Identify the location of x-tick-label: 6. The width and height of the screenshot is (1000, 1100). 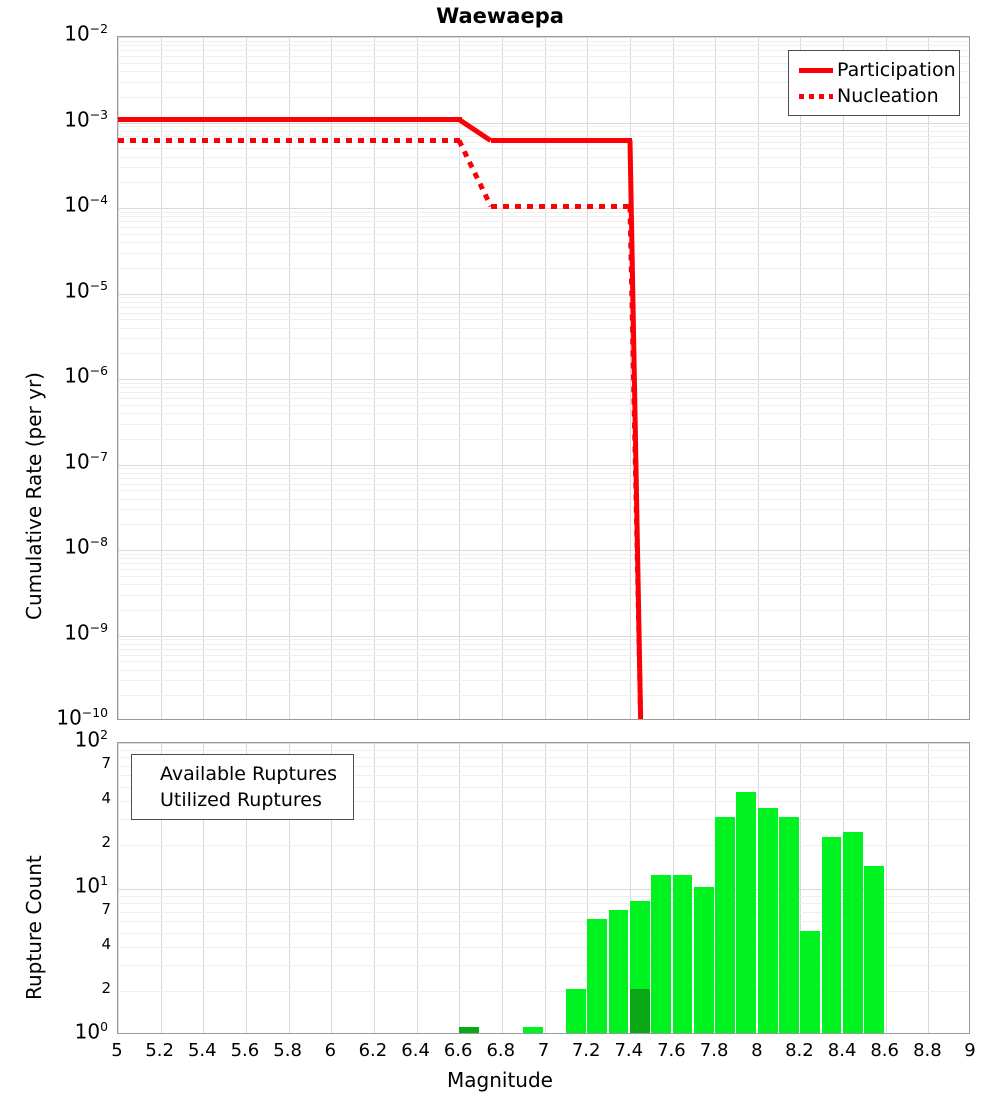
(330, 1050).